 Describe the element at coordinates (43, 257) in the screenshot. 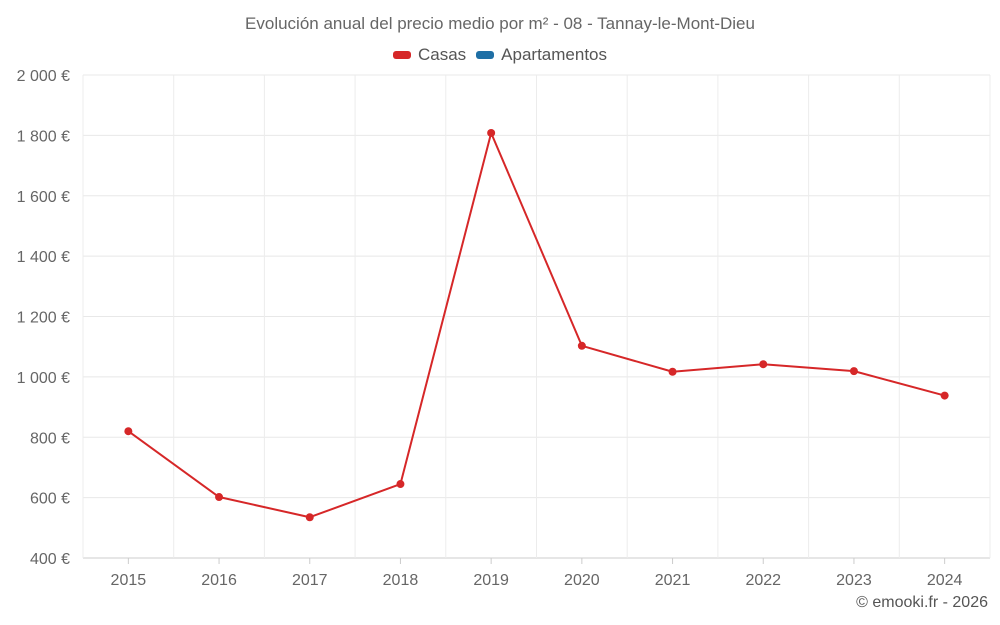

I see `y-tick-label: 1 400 €` at that location.